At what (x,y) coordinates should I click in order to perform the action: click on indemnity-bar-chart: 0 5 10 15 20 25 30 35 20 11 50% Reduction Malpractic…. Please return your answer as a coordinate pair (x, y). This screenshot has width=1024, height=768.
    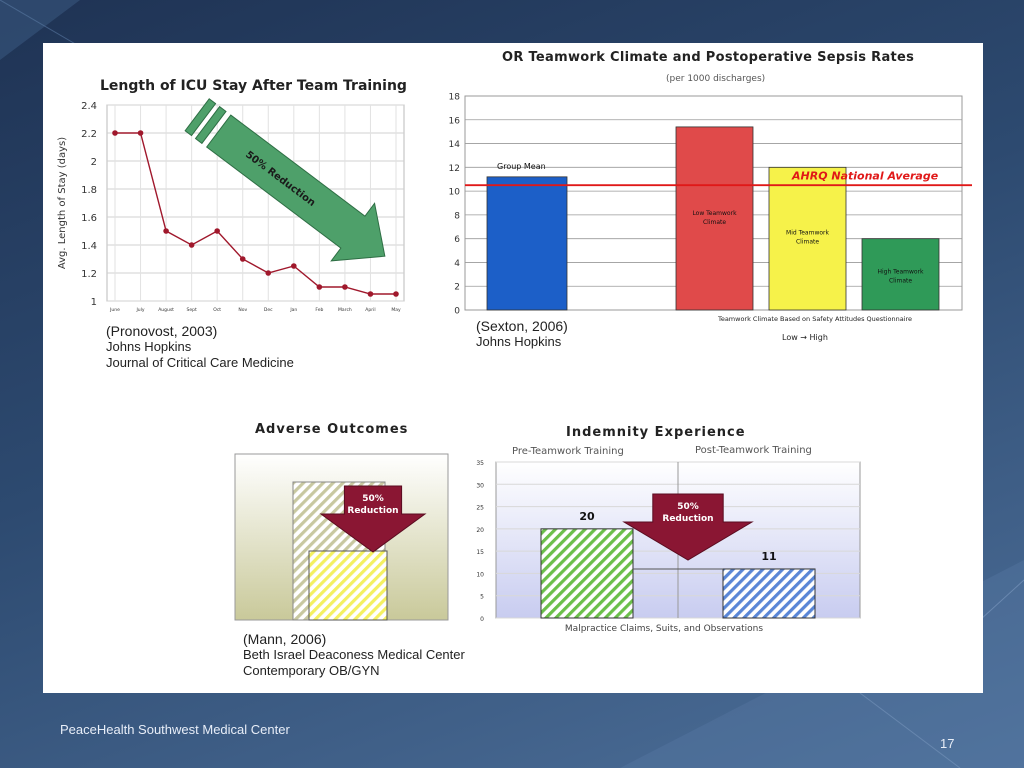
    Looking at the image, I should click on (668, 547).